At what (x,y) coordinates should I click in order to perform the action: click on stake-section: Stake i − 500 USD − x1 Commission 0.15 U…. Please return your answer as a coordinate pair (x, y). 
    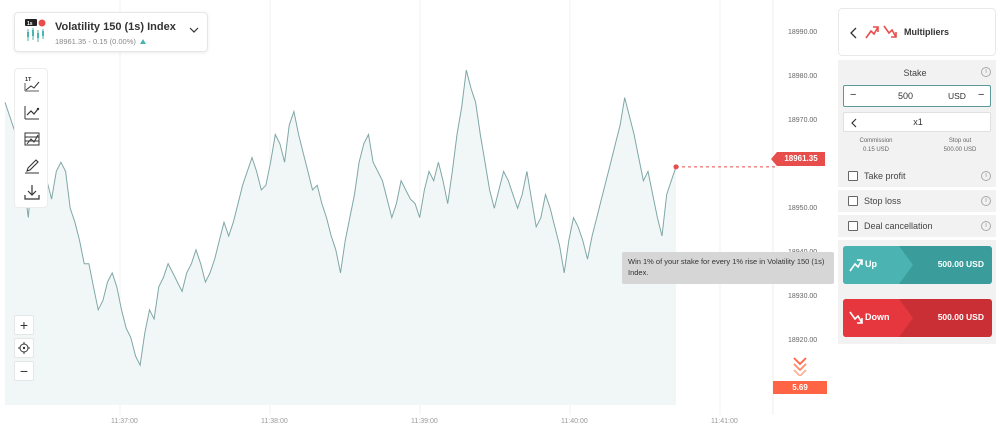
    Looking at the image, I should click on (917, 115).